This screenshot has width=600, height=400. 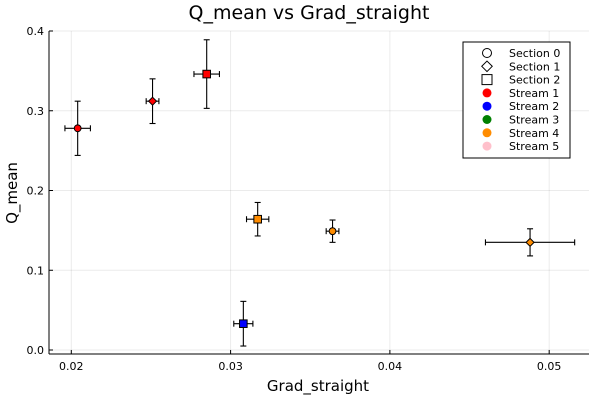 I want to click on x-tick-labels: 0.02 0.03 0.04 0.05, so click(x=310, y=366).